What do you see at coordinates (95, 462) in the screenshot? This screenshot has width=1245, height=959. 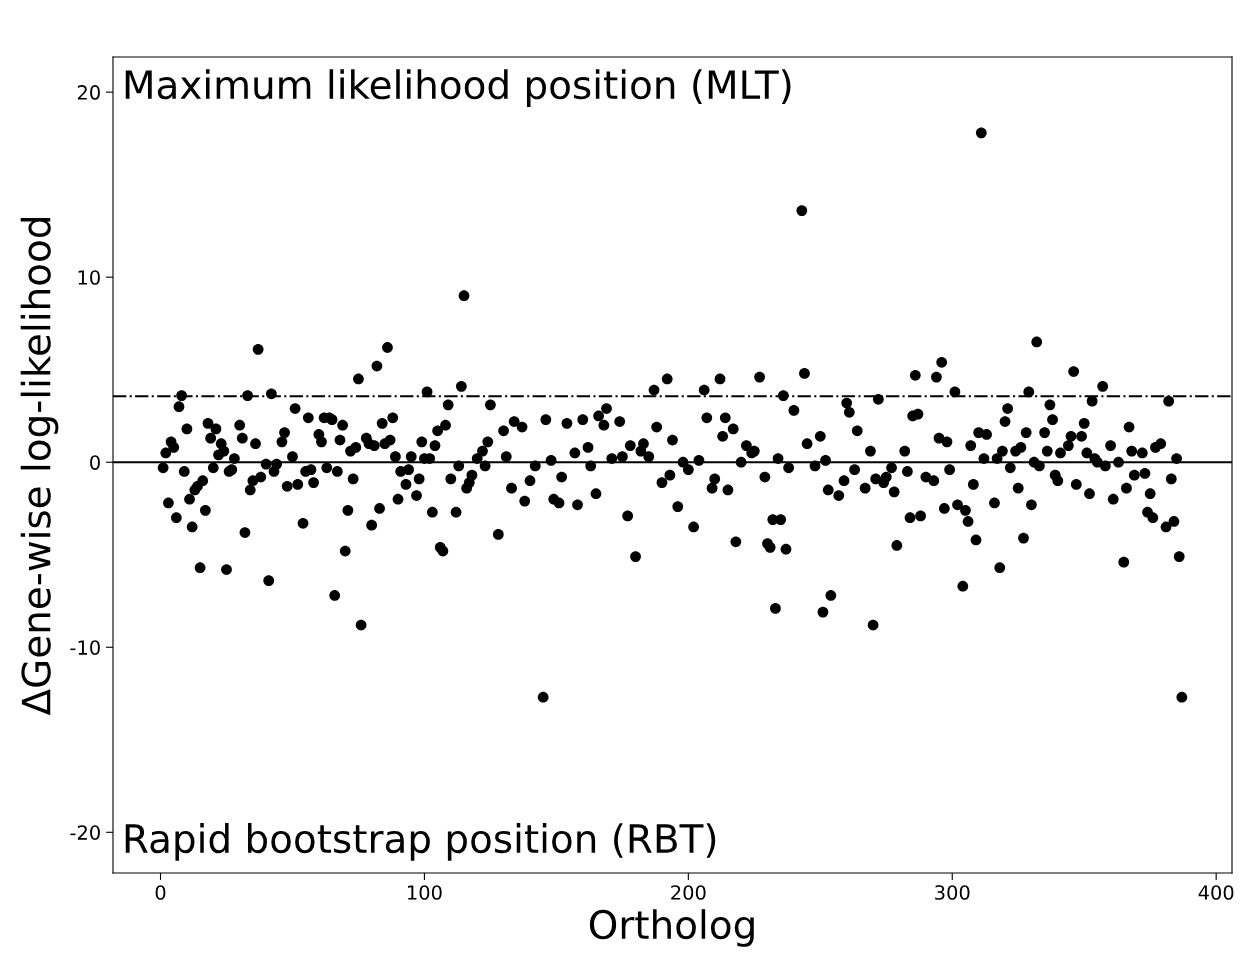 I see `y-tick-label: 0` at bounding box center [95, 462].